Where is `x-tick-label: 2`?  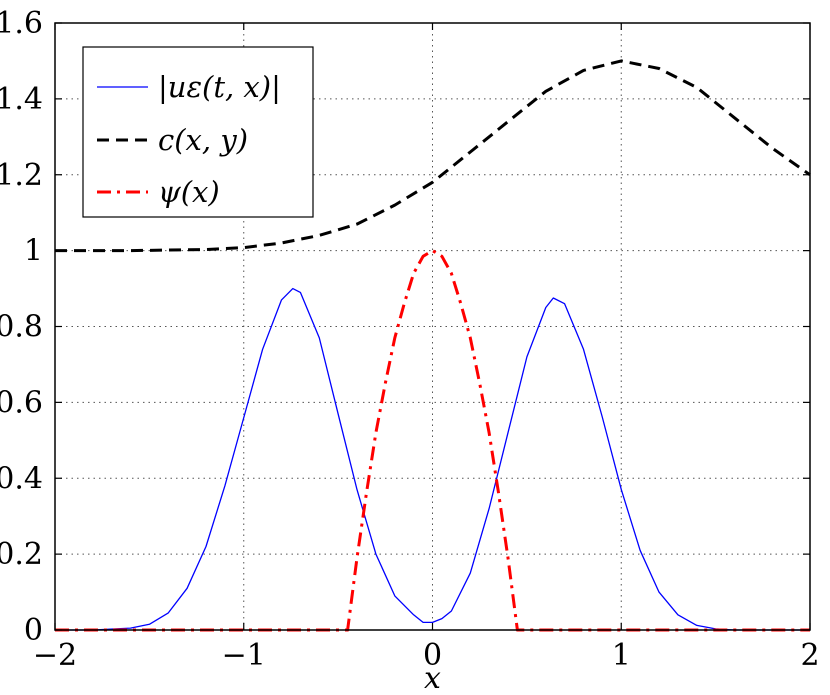 x-tick-label: 2 is located at coordinates (809, 655).